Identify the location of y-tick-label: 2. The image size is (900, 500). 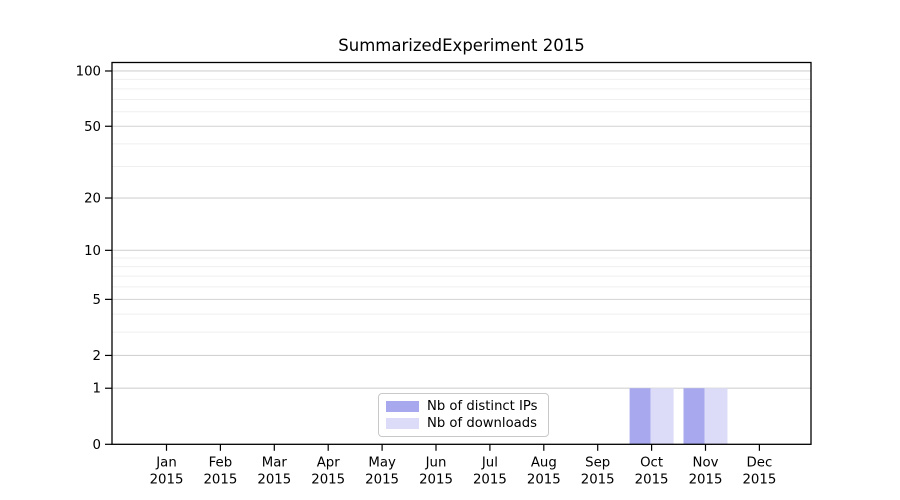
(97, 356).